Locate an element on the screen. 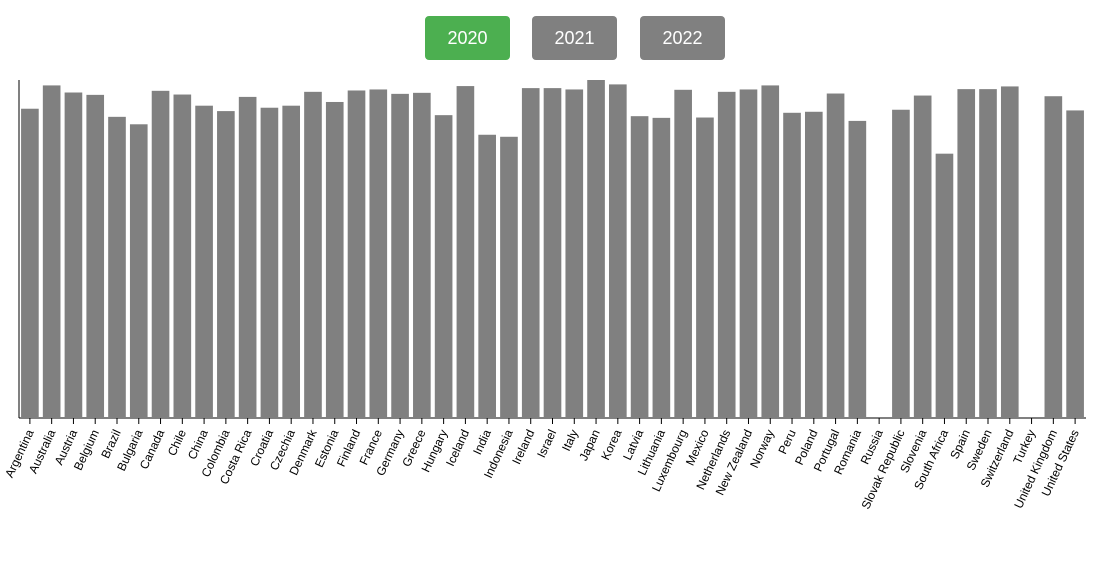  x-tick-label: Italy is located at coordinates (570, 440).